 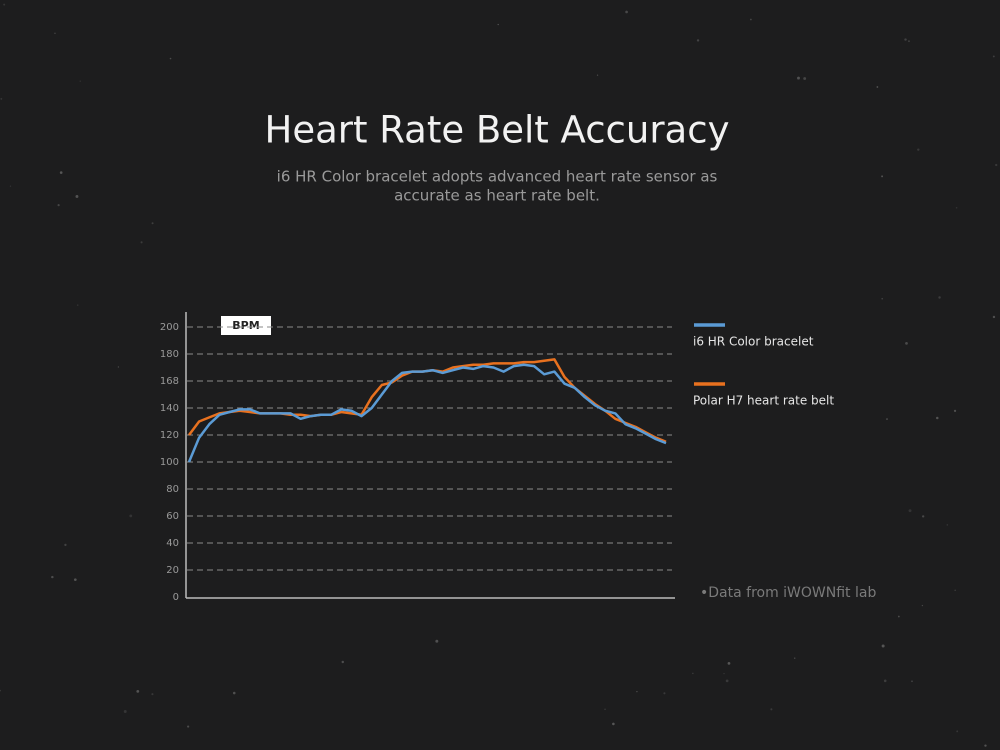 I want to click on series-line, so click(x=427, y=413).